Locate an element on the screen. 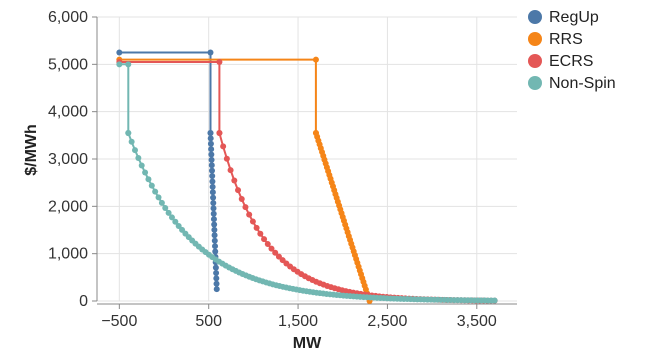 Image resolution: width=650 pixels, height=355 pixels. legend-swatch-ecrs is located at coordinates (535, 61).